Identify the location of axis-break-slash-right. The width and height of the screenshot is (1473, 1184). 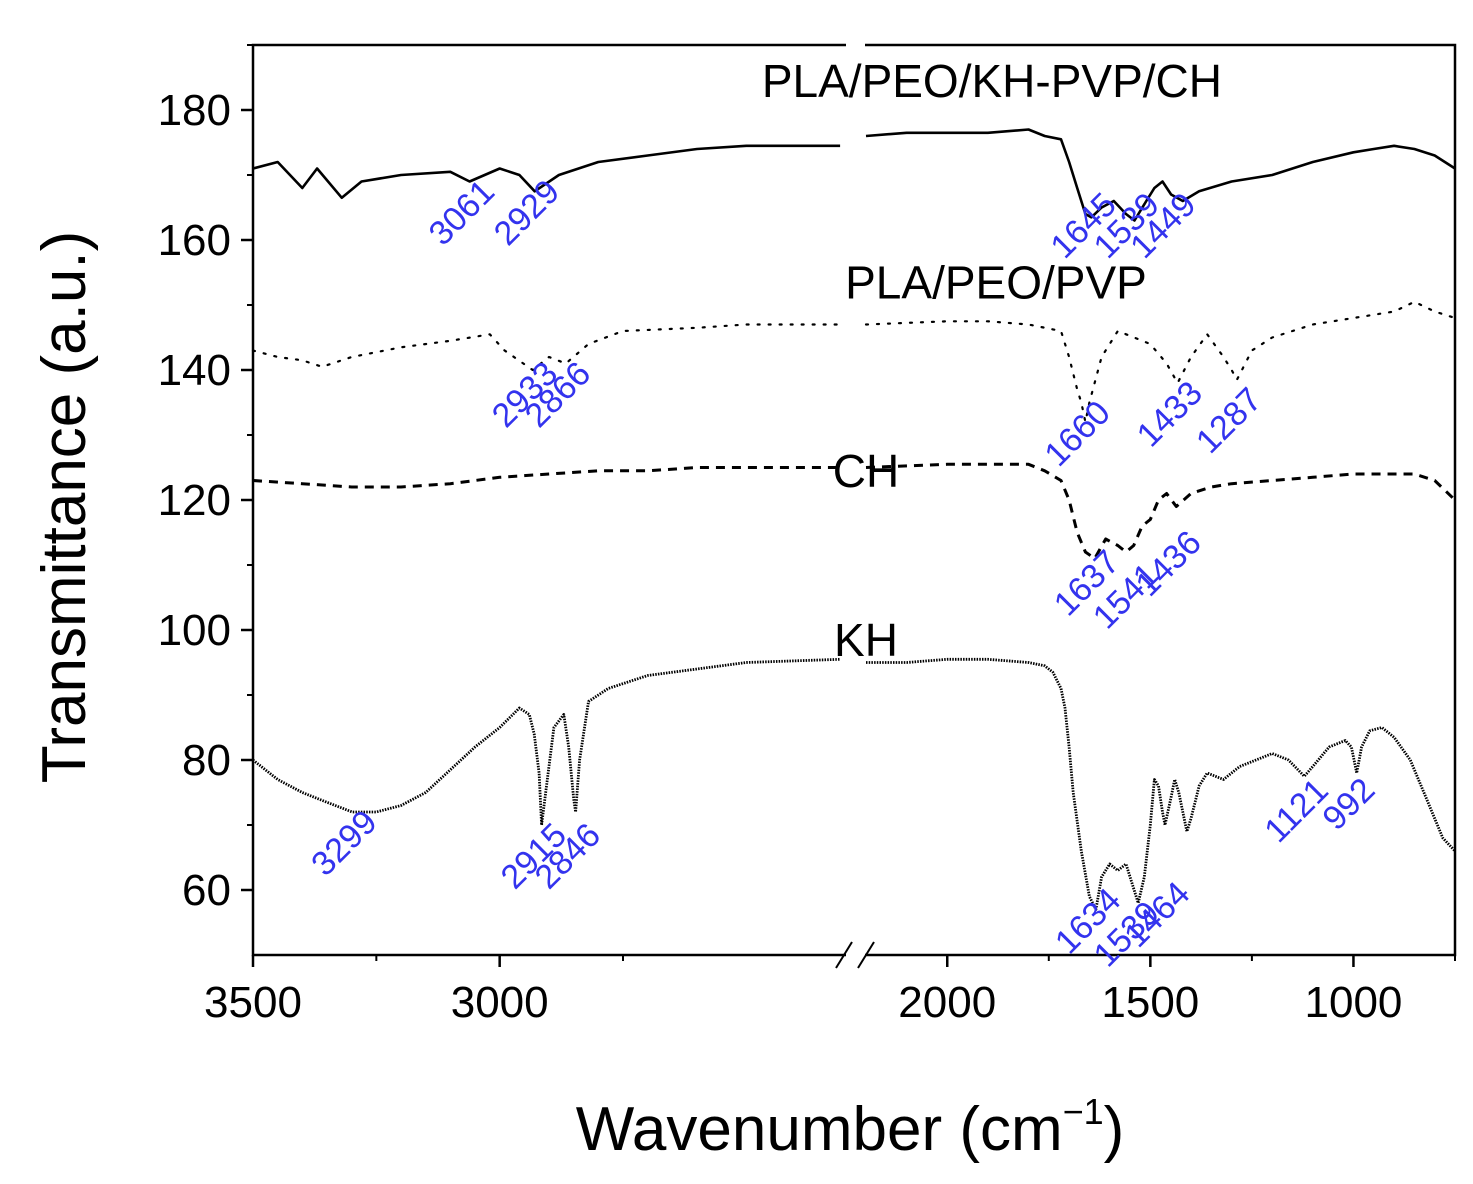
(866, 955).